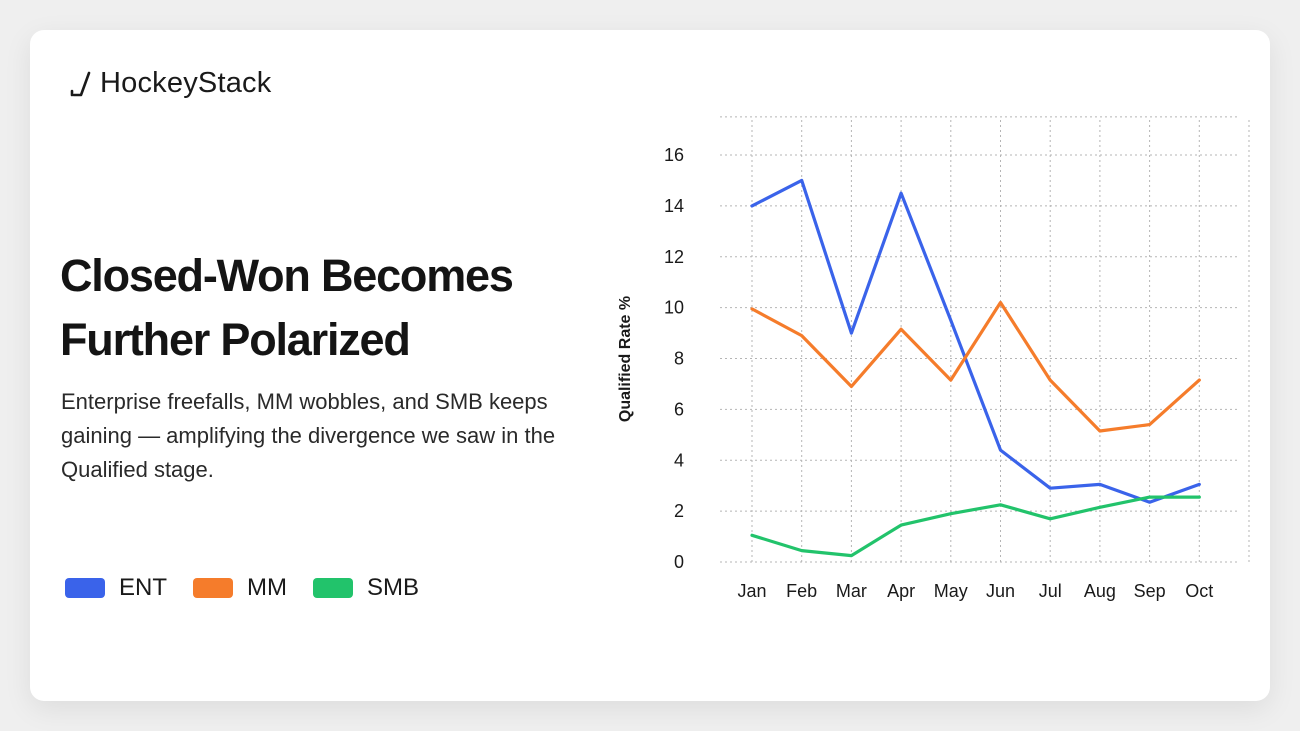 Image resolution: width=1300 pixels, height=731 pixels. Describe the element at coordinates (975, 366) in the screenshot. I see `series-line-mm` at that location.